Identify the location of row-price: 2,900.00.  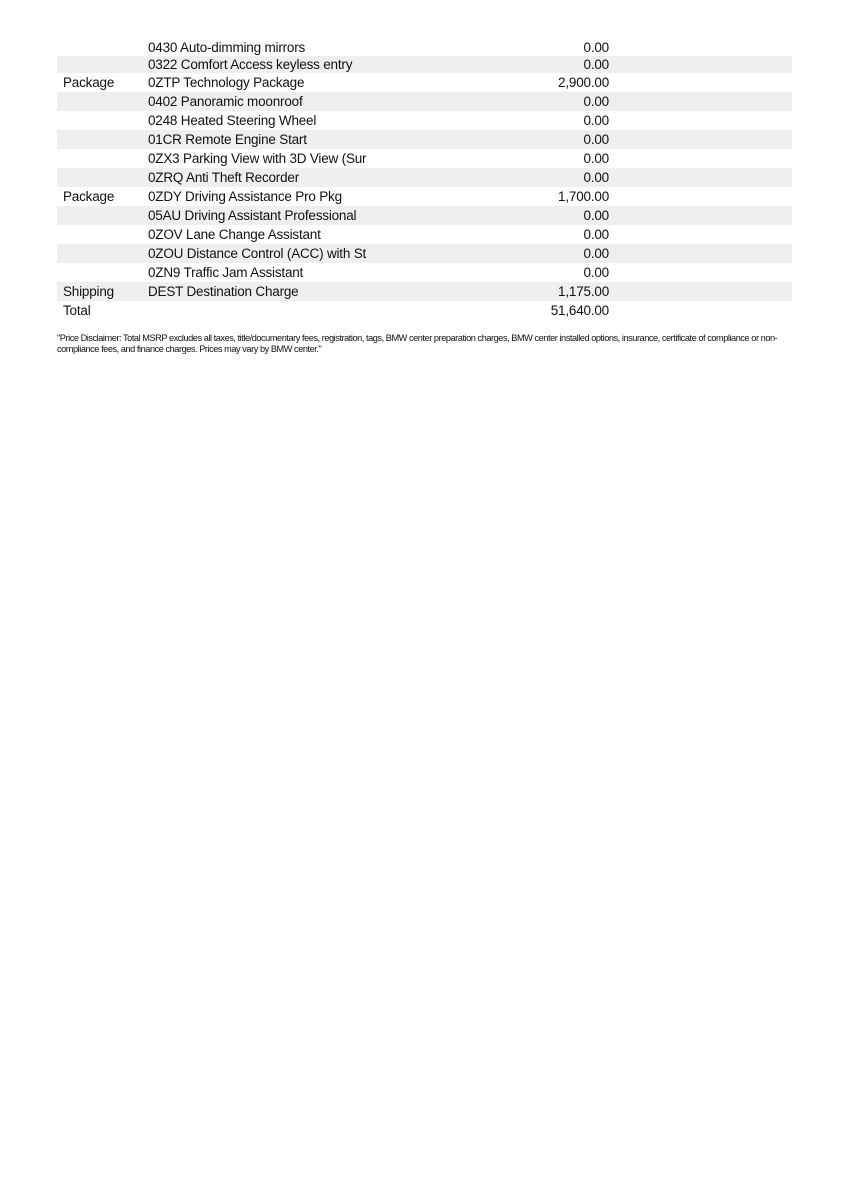
(583, 82).